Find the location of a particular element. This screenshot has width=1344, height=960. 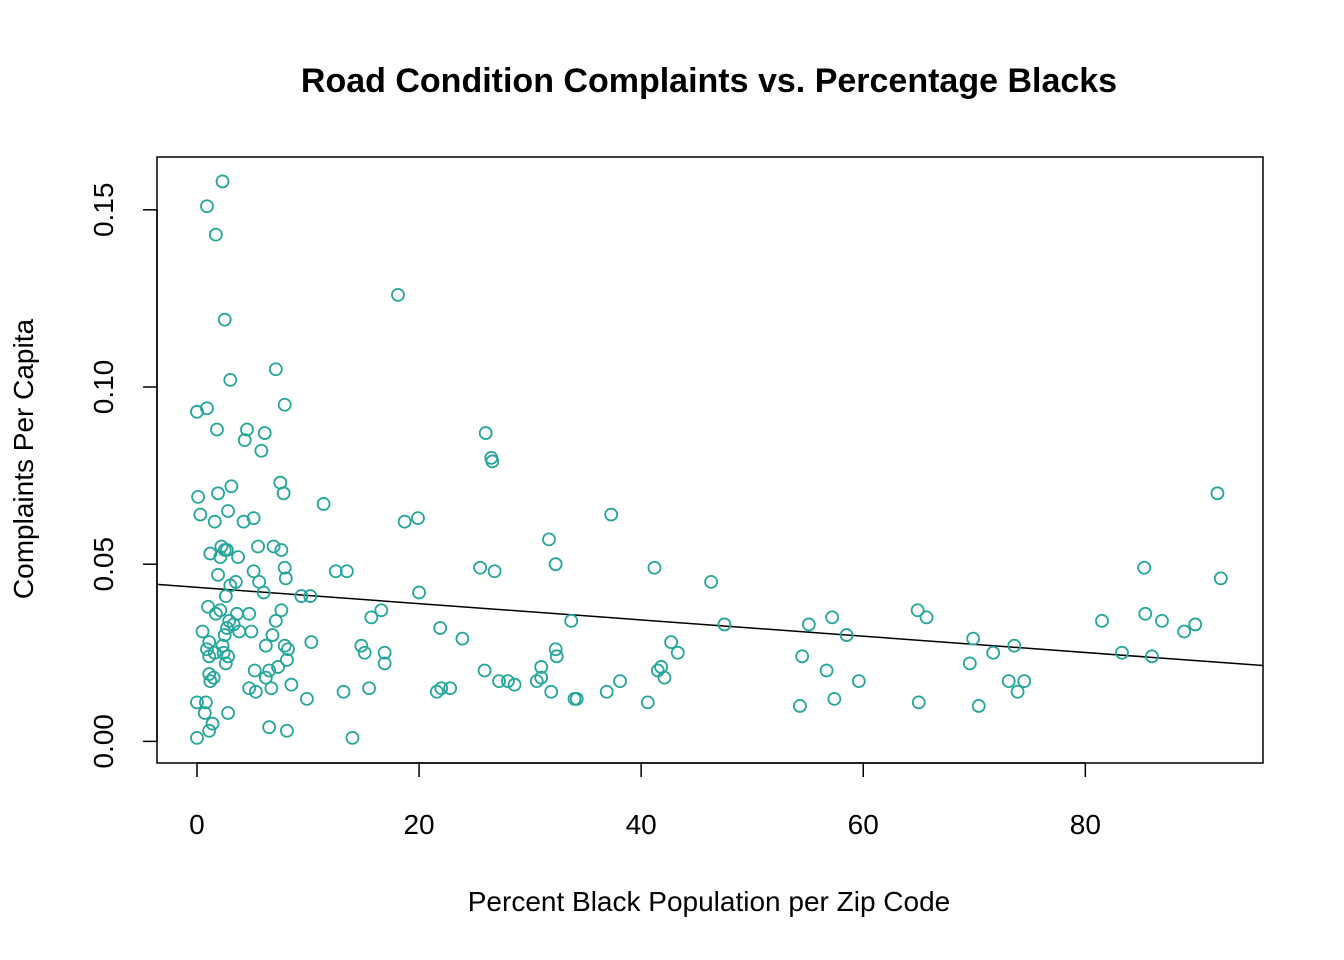

regression-layer is located at coordinates (710, 625).